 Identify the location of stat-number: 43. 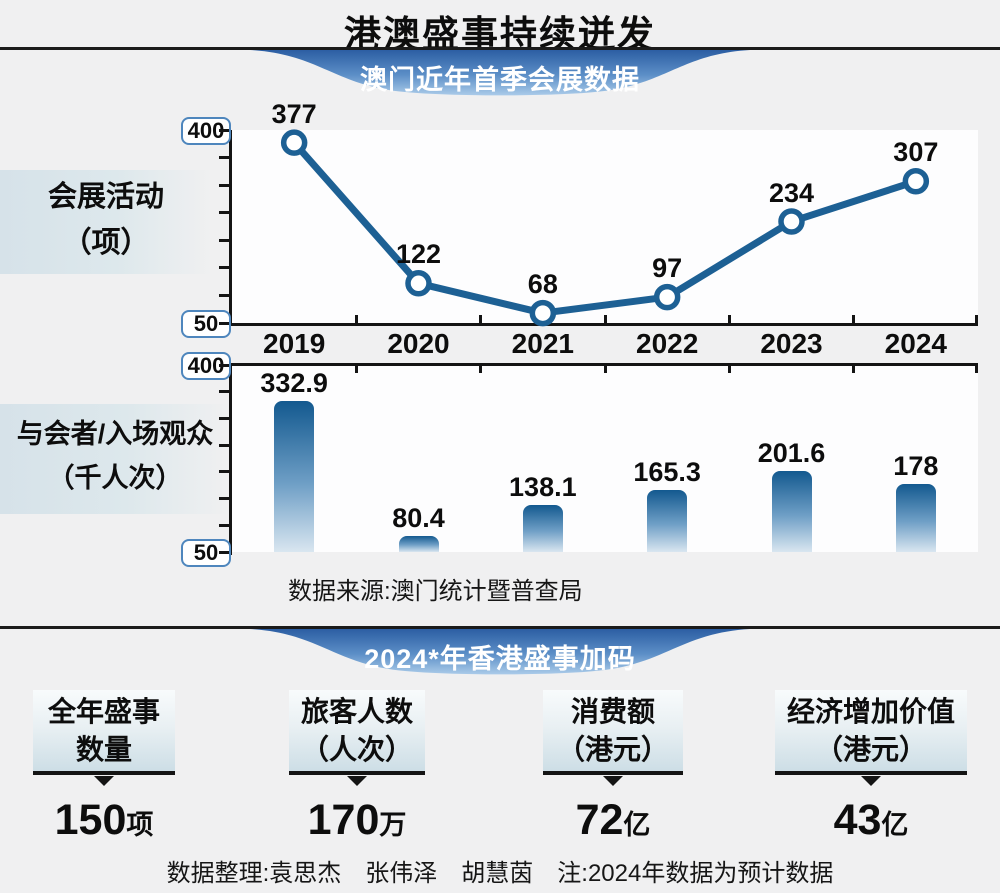
(857, 820).